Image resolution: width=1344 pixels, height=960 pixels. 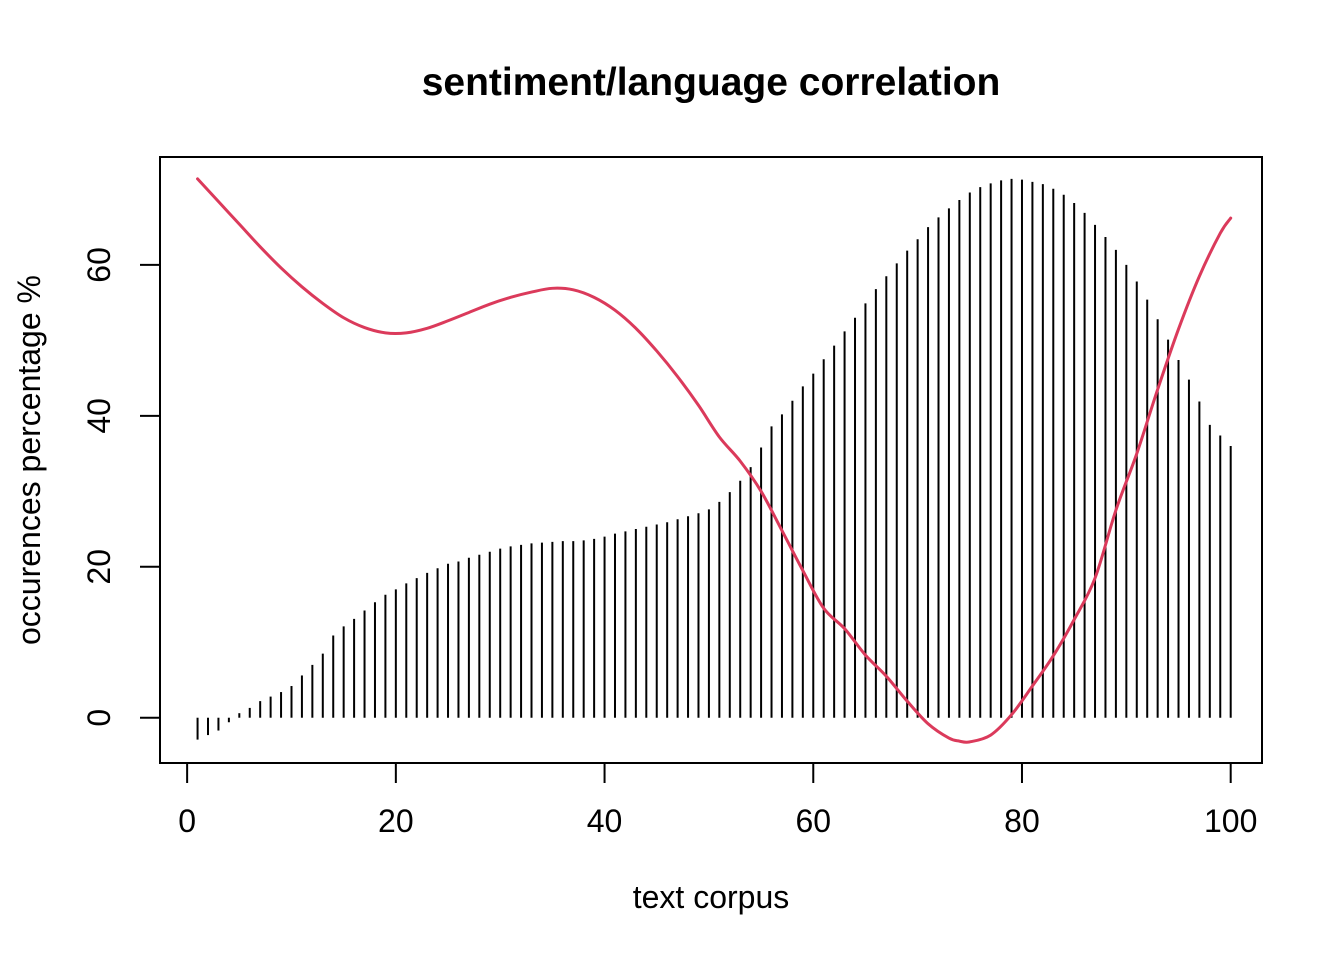 I want to click on y-tick-label: 0, so click(x=99, y=718).